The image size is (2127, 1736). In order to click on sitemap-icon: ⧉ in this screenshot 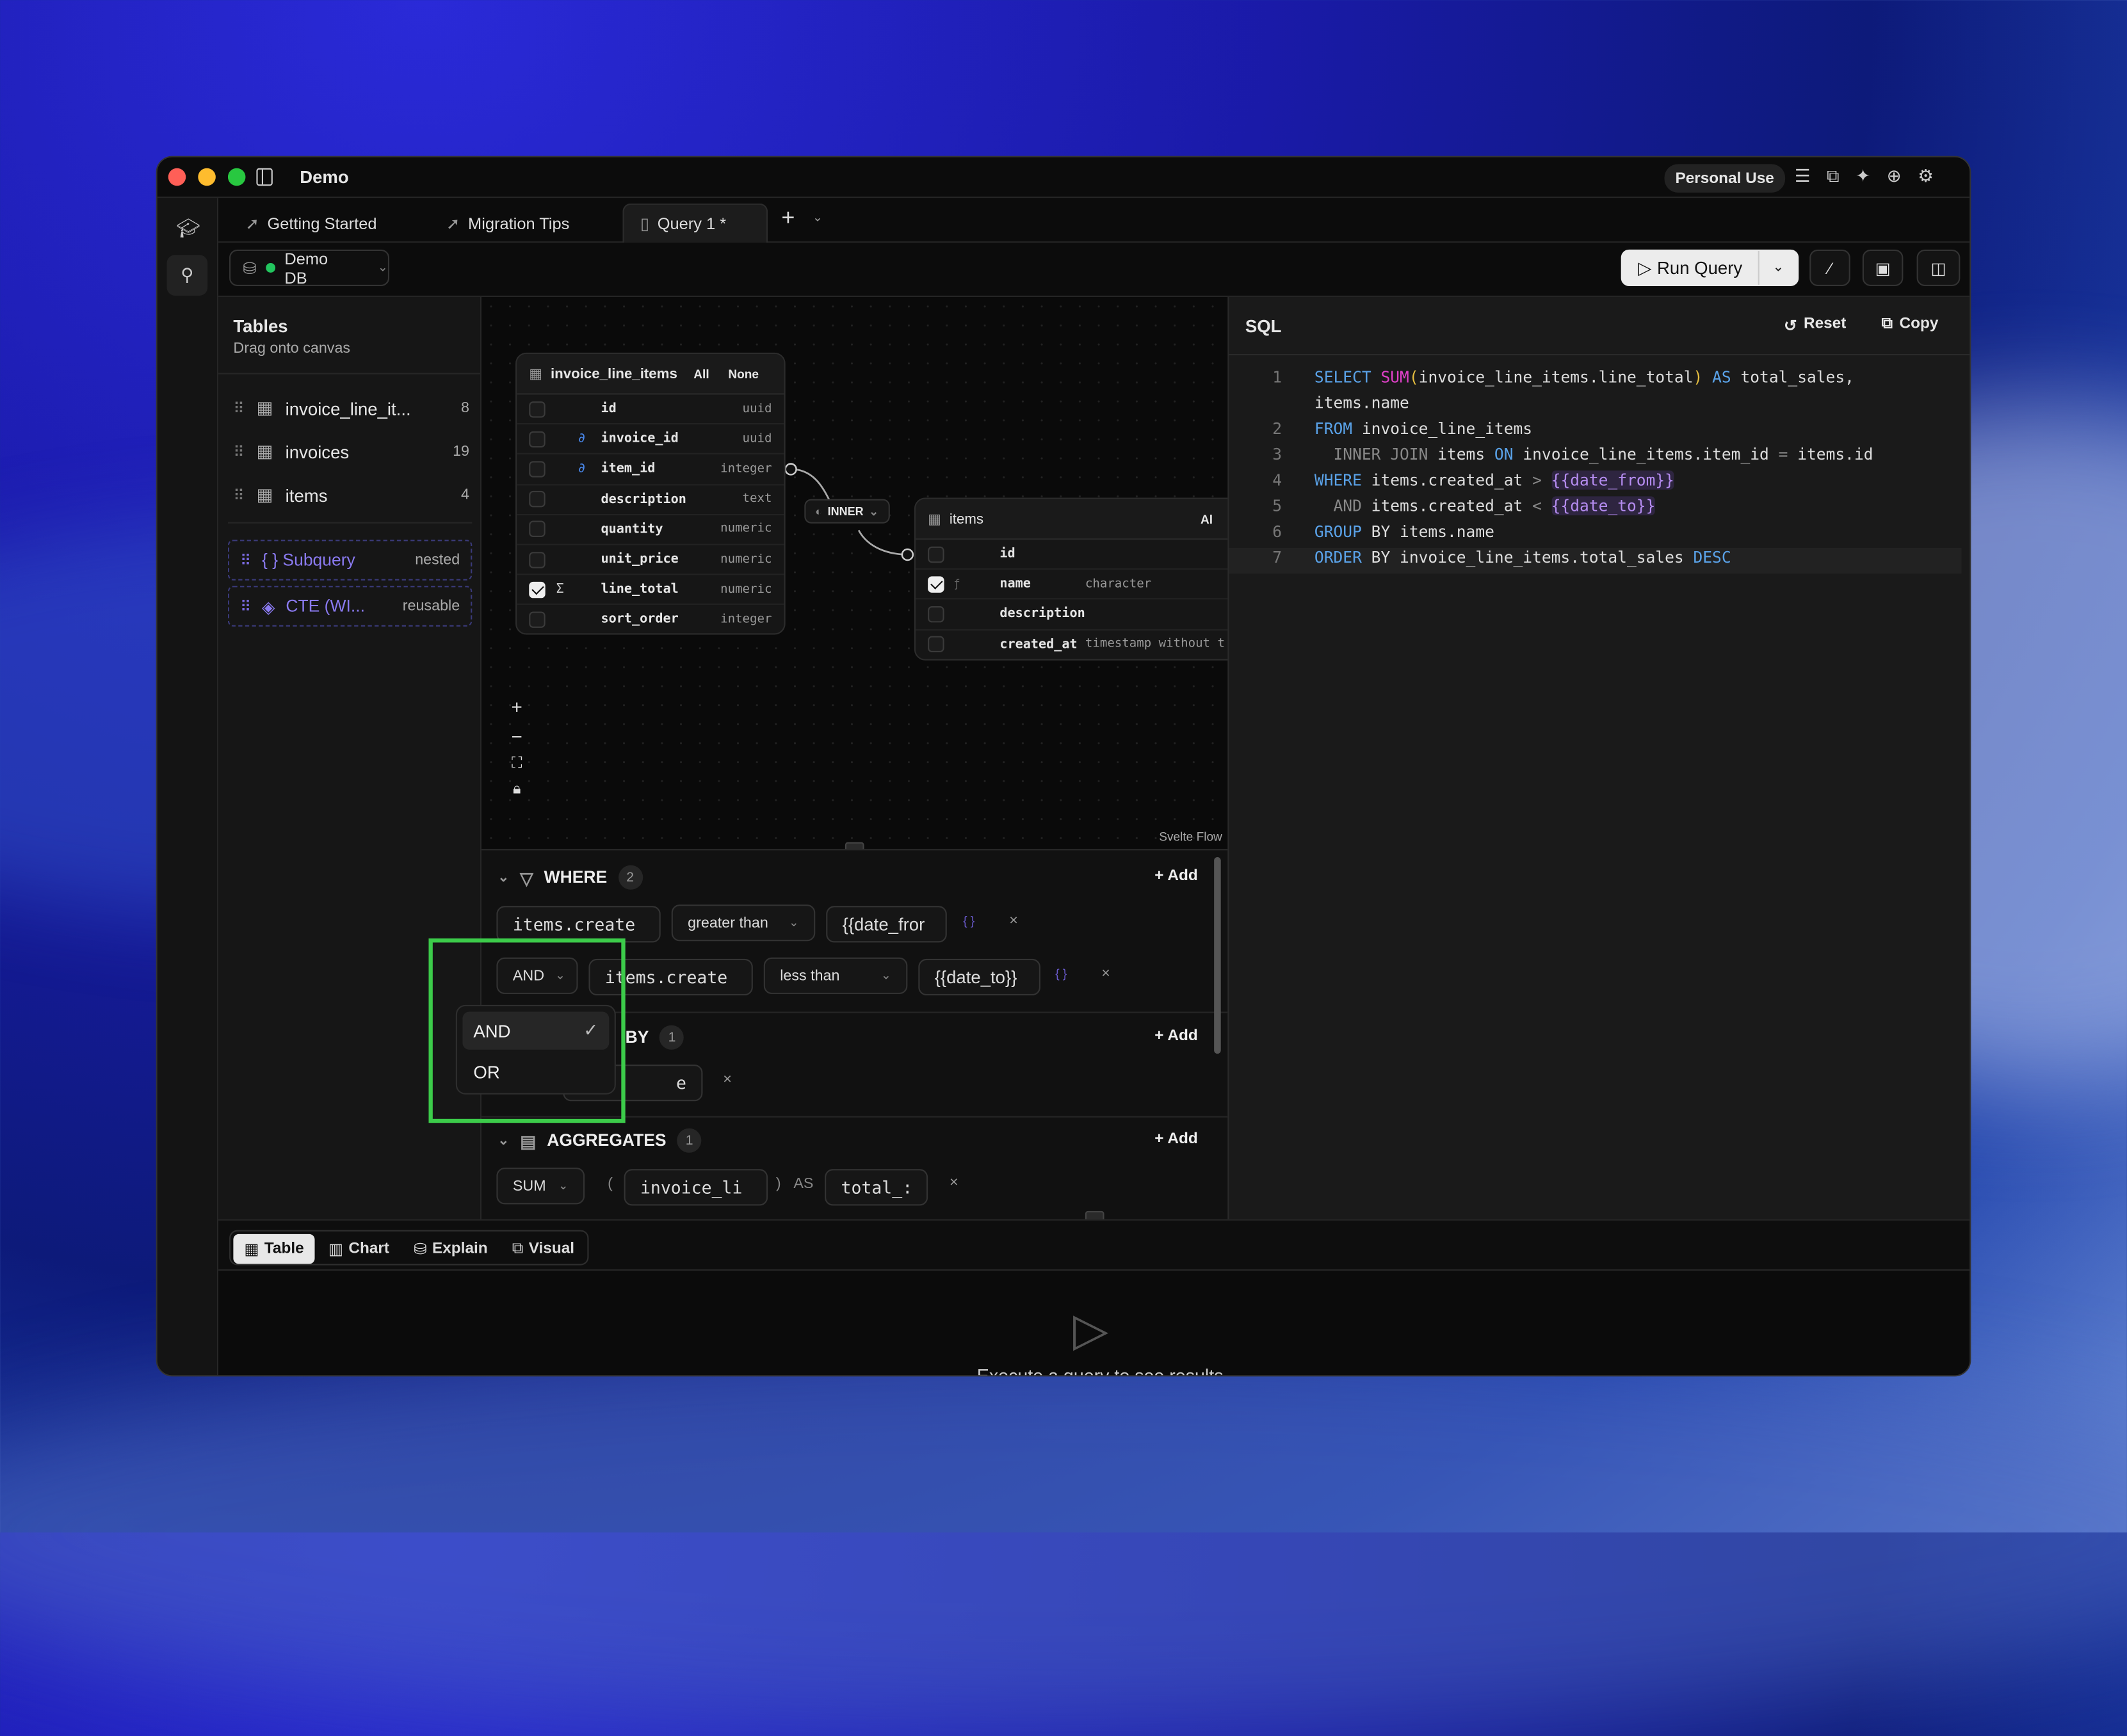, I will do `click(1833, 176)`.